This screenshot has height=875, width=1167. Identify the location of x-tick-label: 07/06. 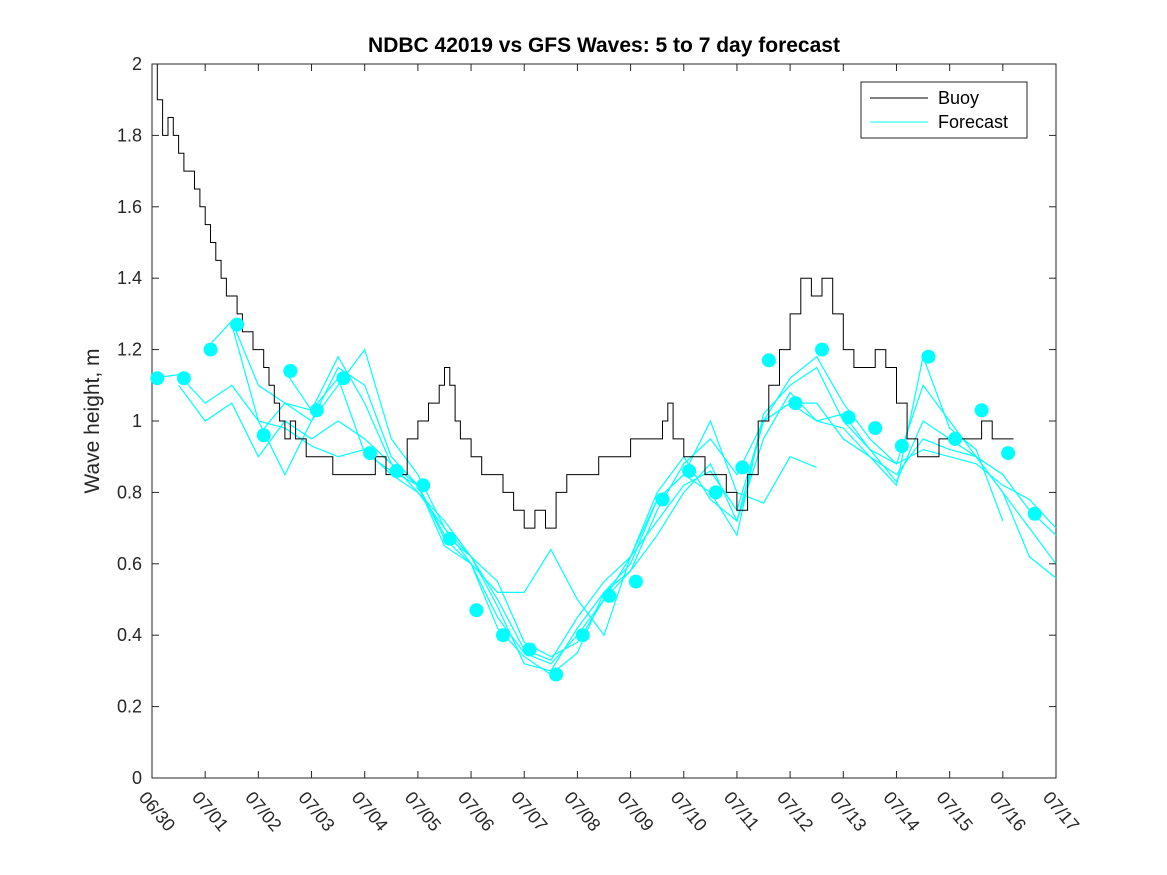
(476, 811).